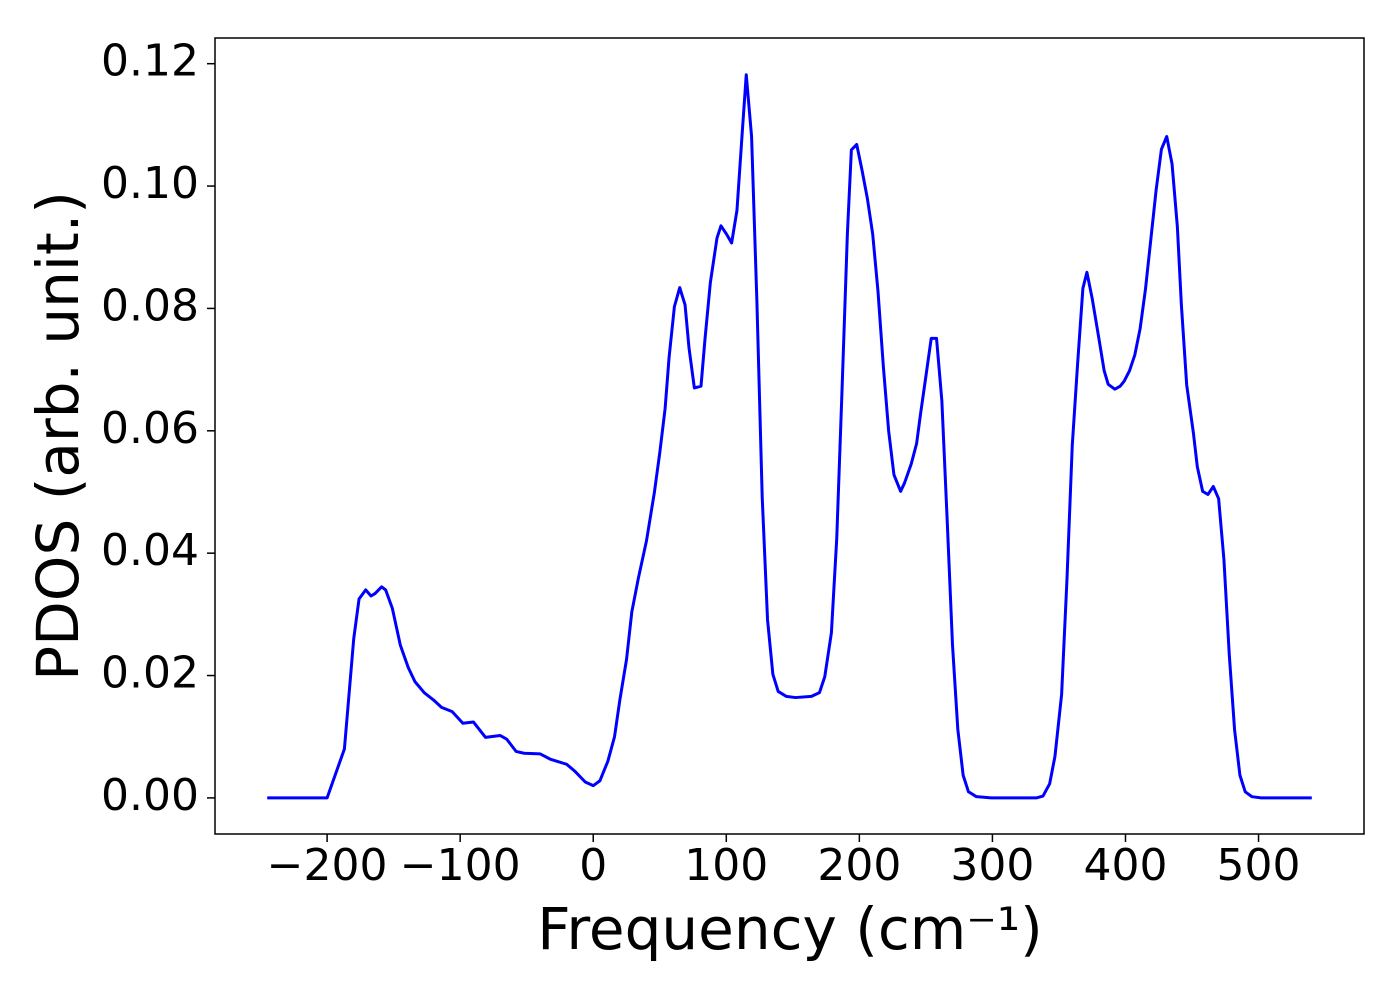 This screenshot has height=1000, width=1400. What do you see at coordinates (150, 673) in the screenshot?
I see `y-tick-label: 0.02` at bounding box center [150, 673].